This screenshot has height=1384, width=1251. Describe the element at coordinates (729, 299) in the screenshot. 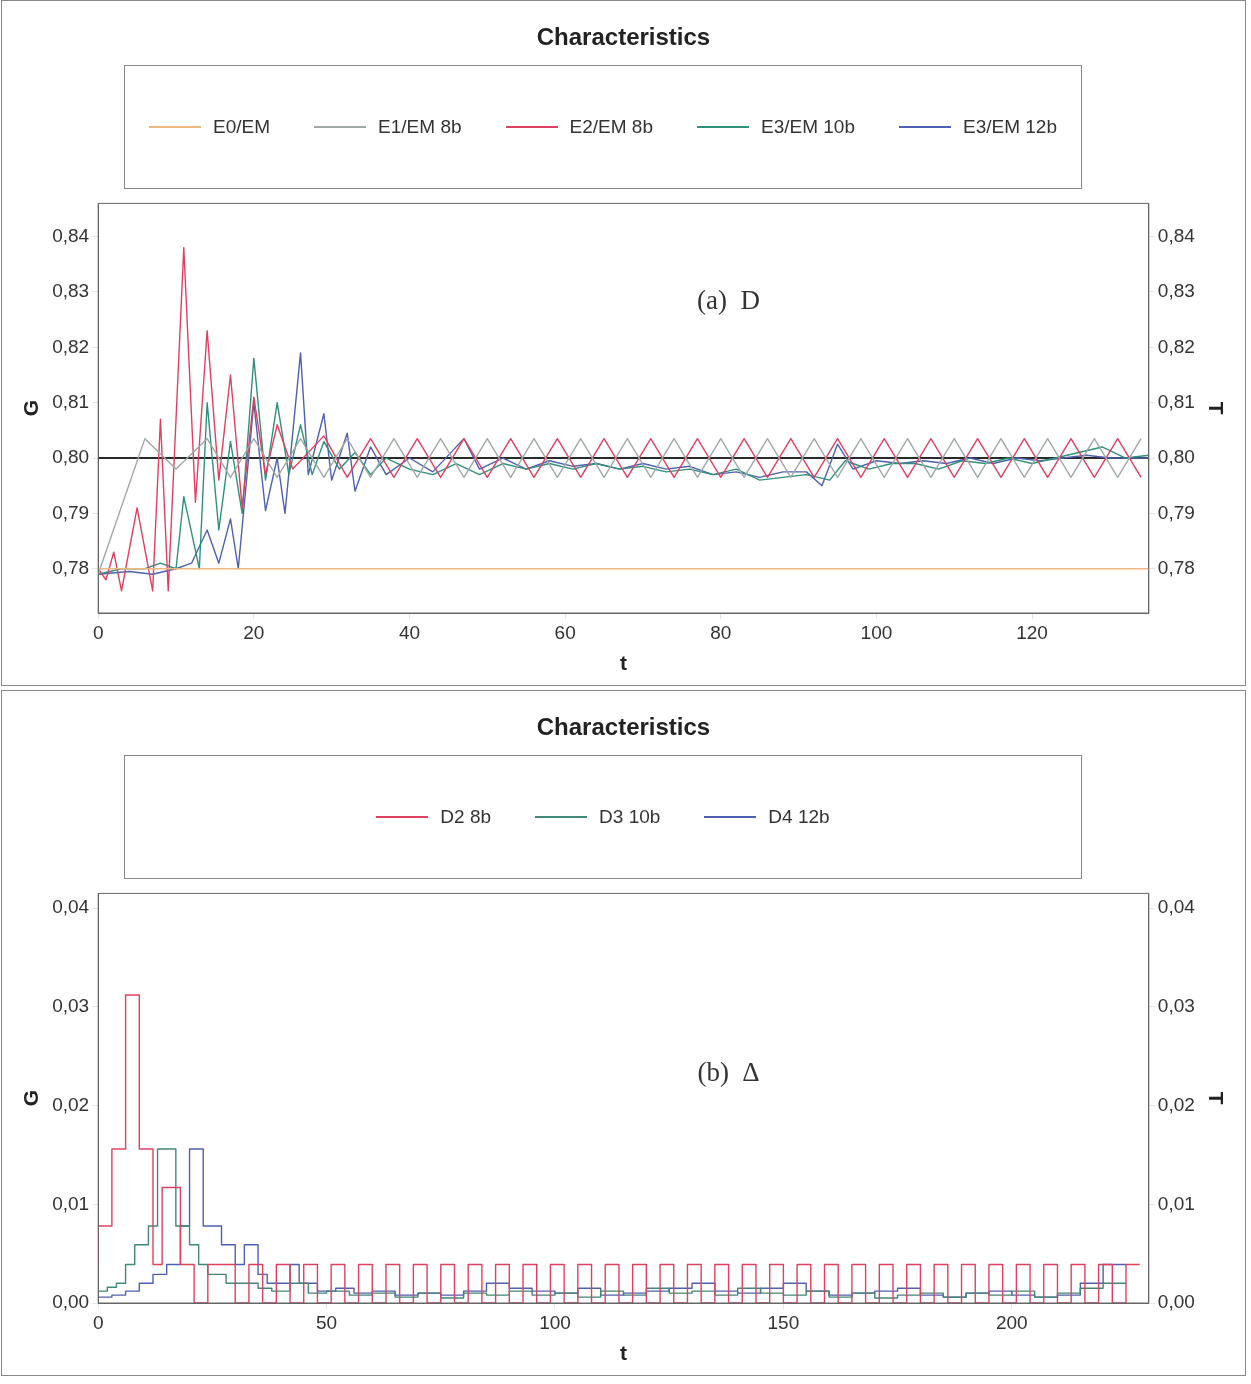

I see `annotation: (a) D` at that location.